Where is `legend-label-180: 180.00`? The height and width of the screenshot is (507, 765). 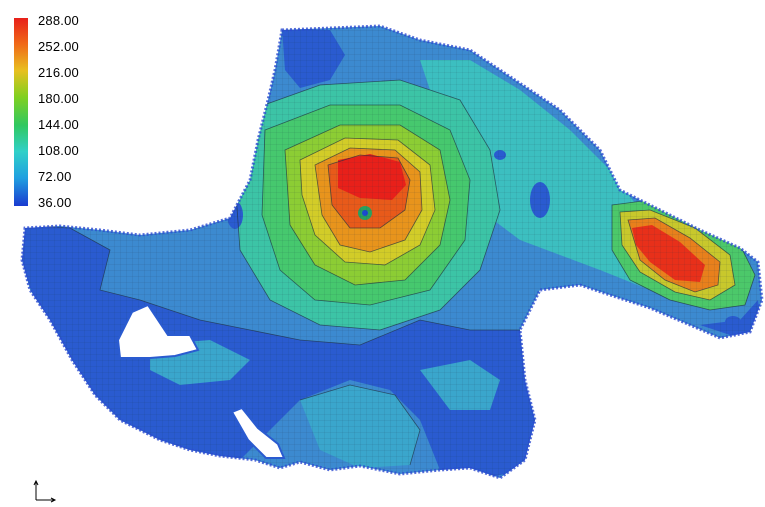
legend-label-180: 180.00 is located at coordinates (58, 98).